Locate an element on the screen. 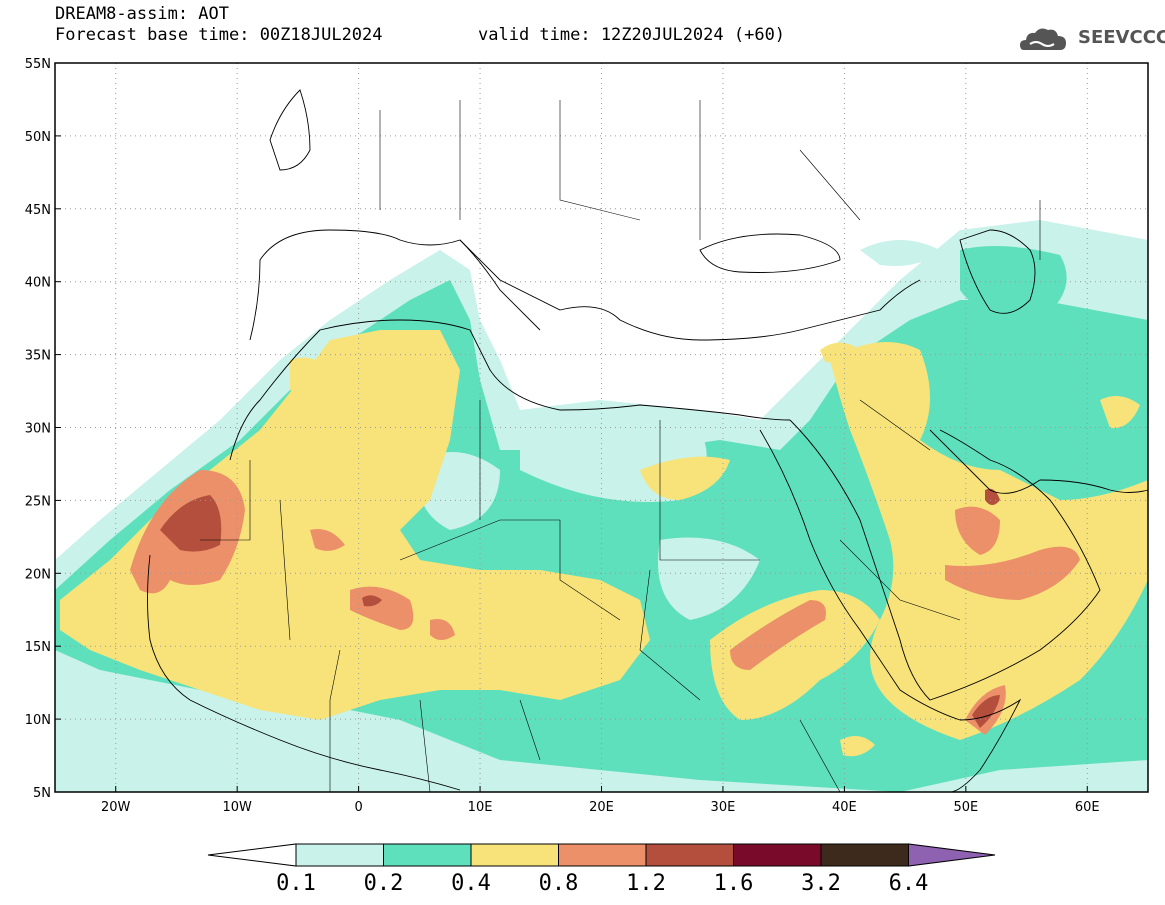  coast-europe is located at coordinates (585, 285).